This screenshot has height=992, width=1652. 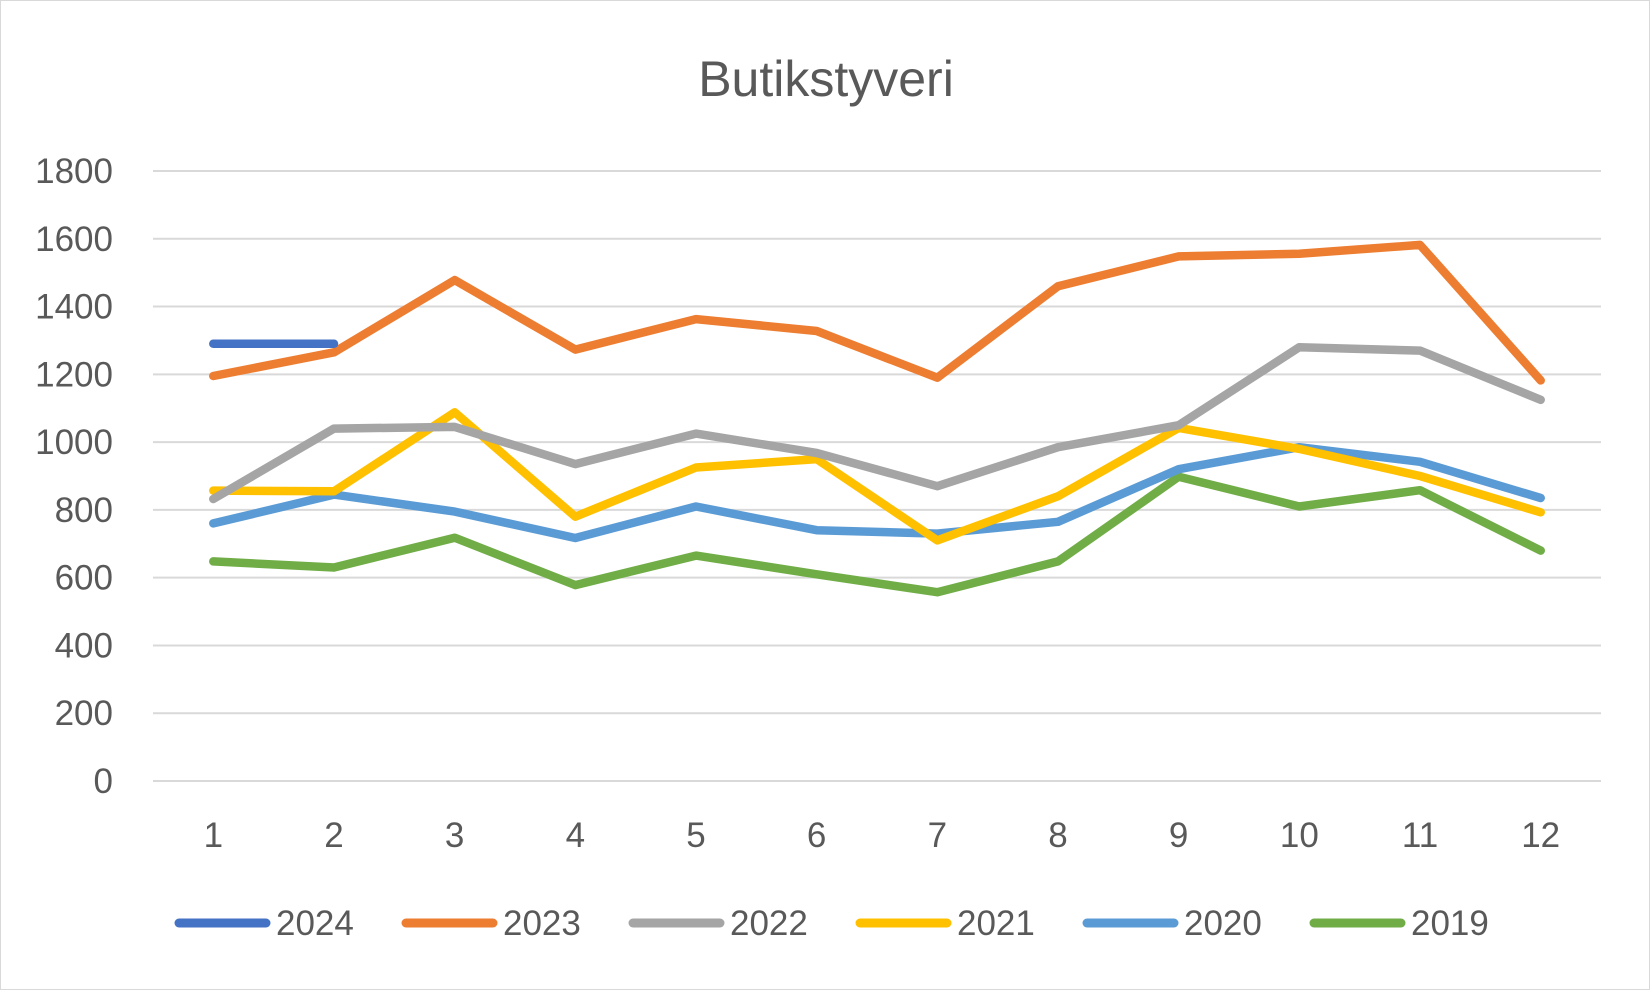 I want to click on x-tick-label: 11, so click(x=1420, y=835).